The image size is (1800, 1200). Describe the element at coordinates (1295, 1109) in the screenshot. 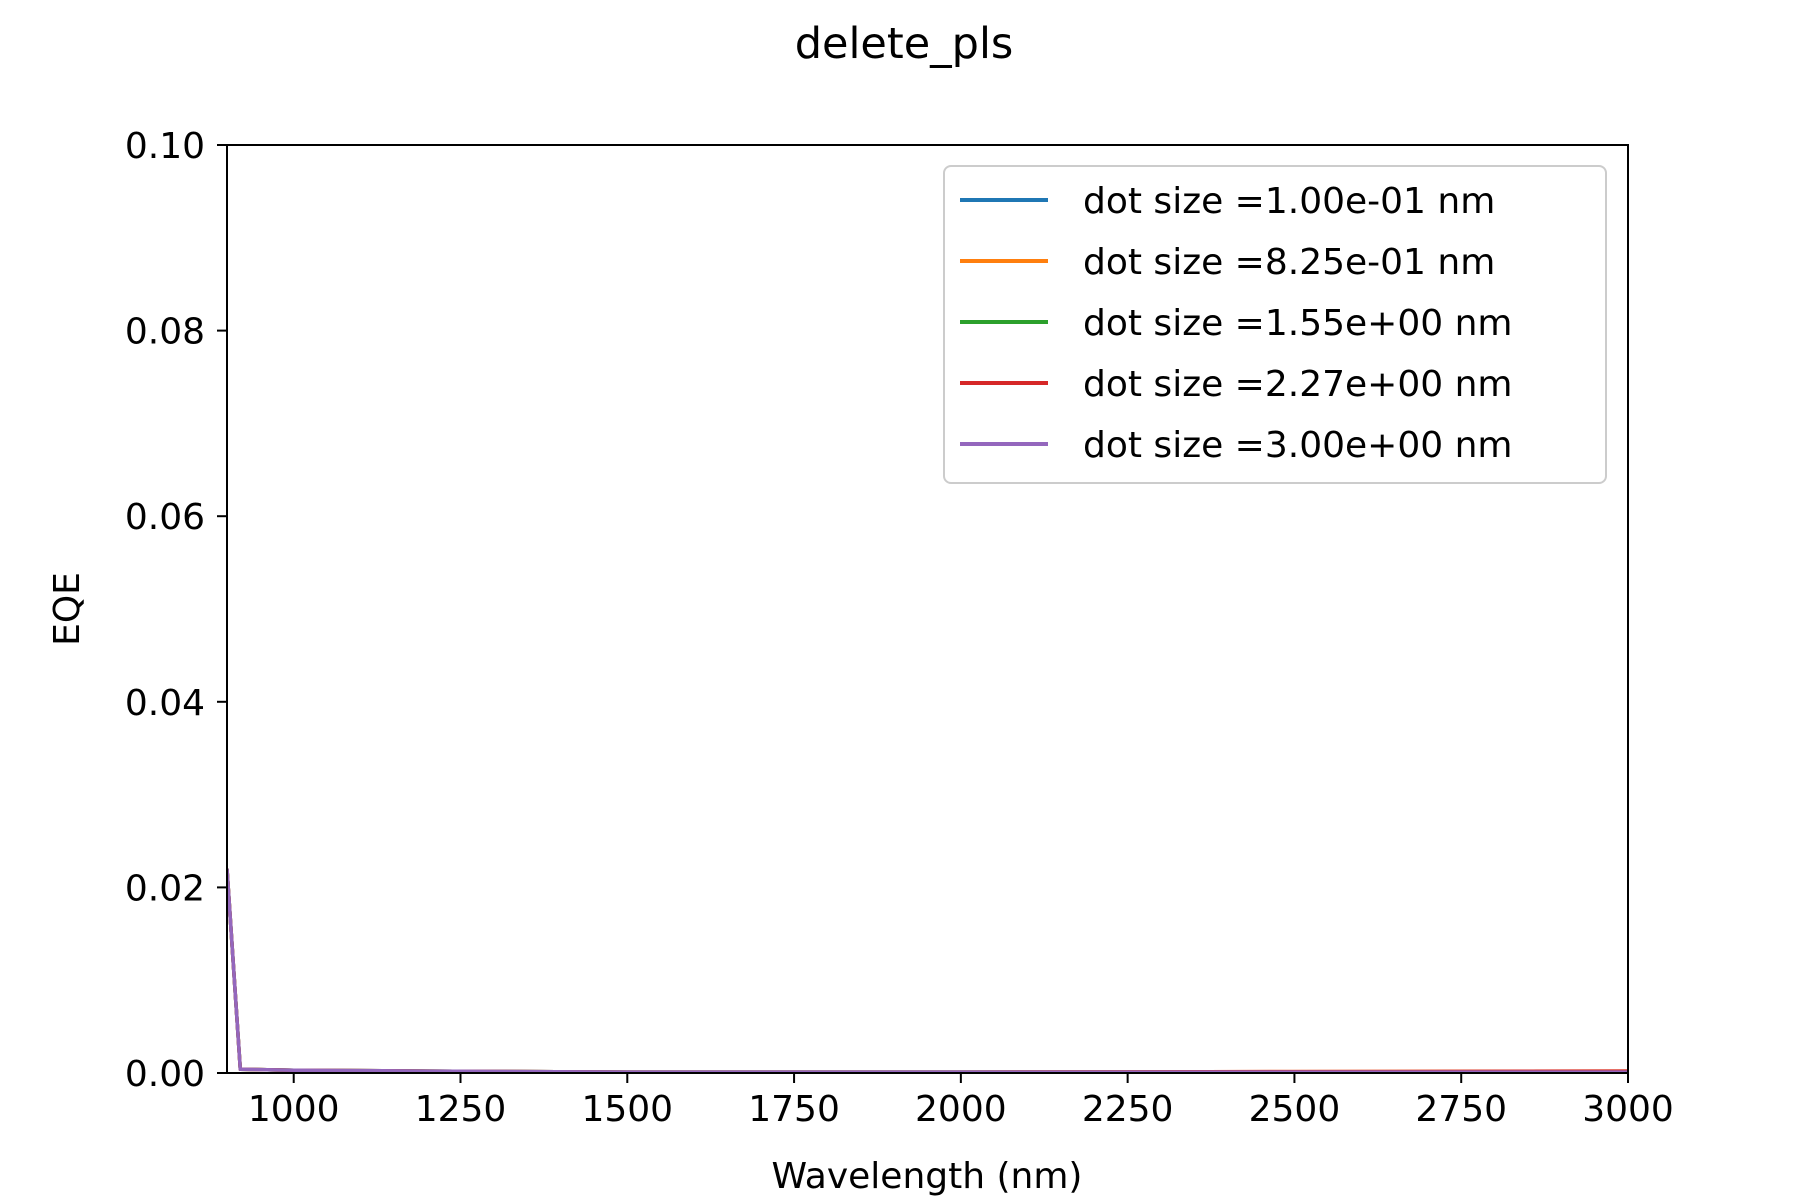

I see `x-tick-label: 2500` at that location.